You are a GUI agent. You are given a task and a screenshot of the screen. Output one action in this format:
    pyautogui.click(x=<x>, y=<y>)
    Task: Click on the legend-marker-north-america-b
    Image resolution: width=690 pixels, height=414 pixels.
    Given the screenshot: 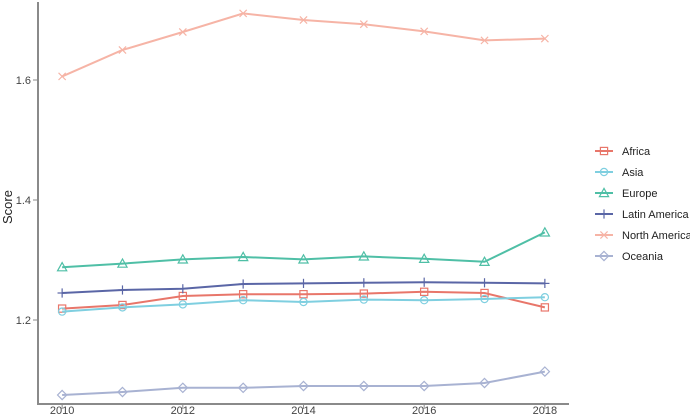 What is the action you would take?
    pyautogui.click(x=604, y=235)
    